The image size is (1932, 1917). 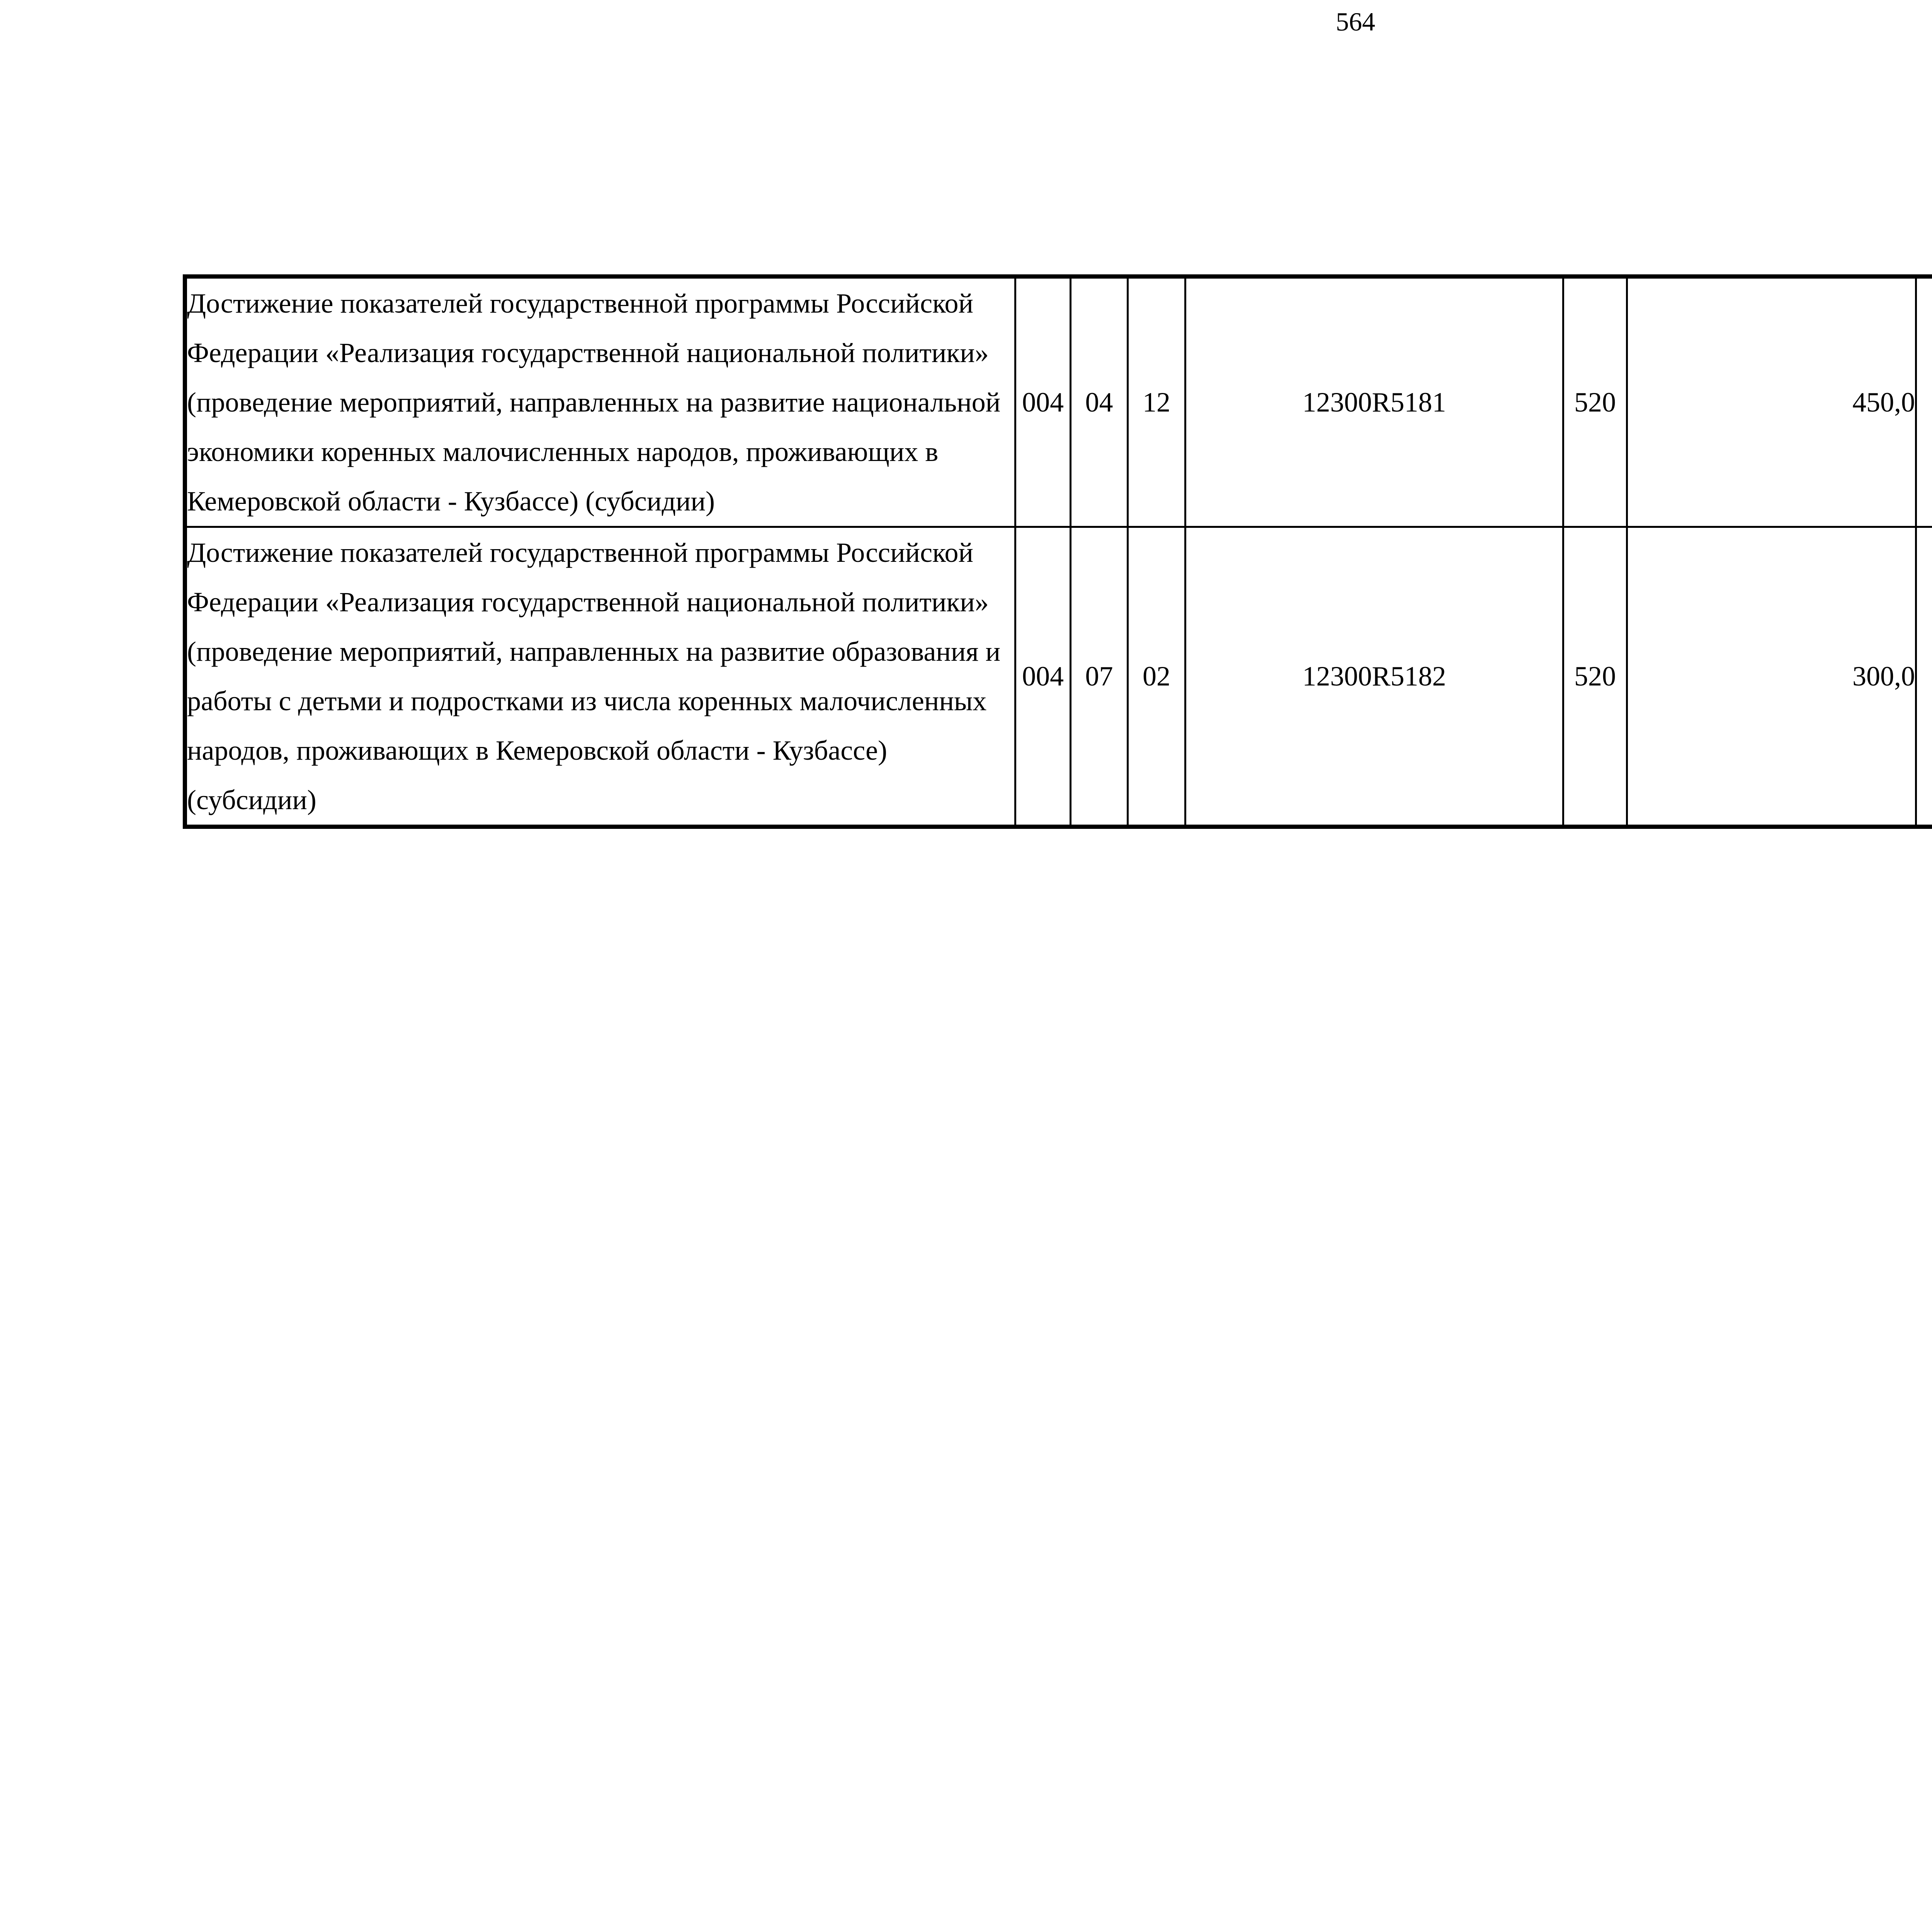 I want to click on page-number: 564, so click(x=1355, y=22).